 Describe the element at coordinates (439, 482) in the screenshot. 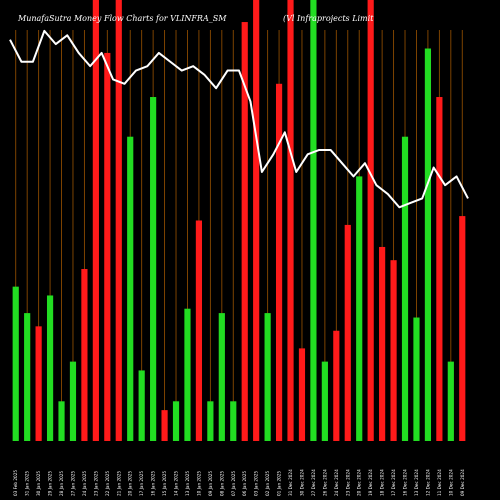

I see `x-tick-label: 11 Dec 2024` at that location.